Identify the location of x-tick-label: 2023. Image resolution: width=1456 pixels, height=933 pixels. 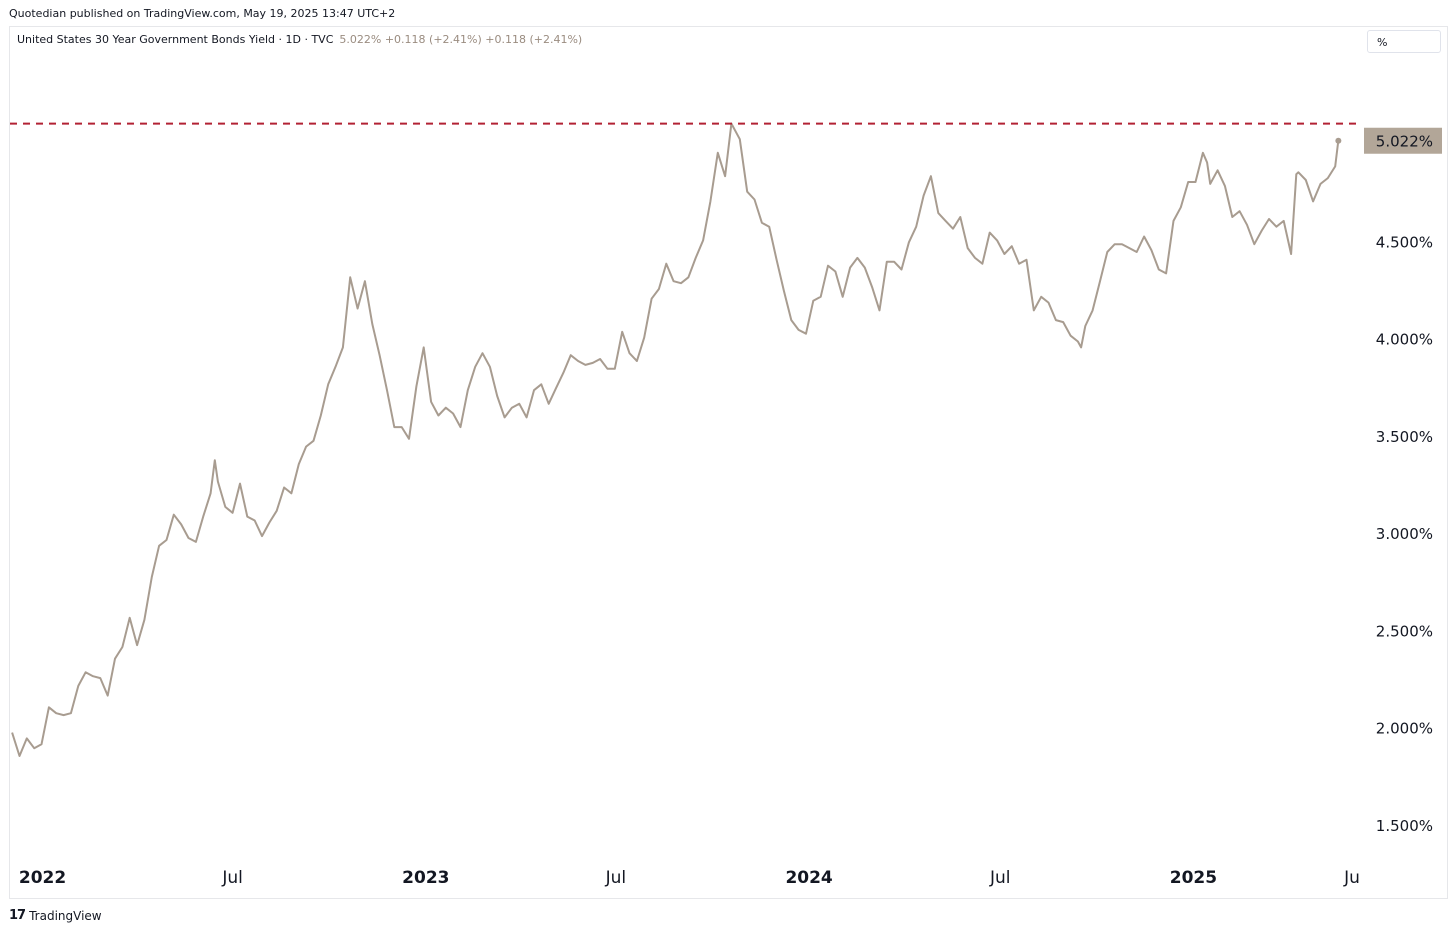
(425, 878).